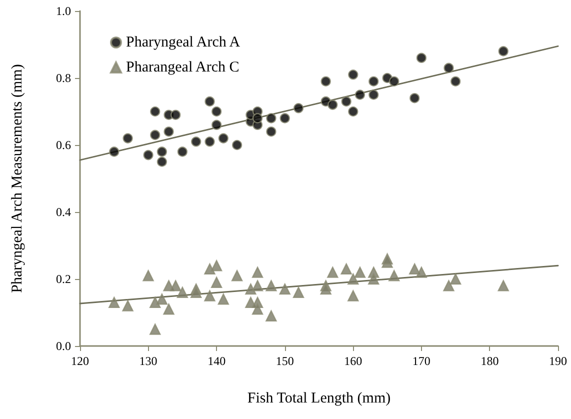 This screenshot has height=419, width=571. What do you see at coordinates (148, 361) in the screenshot?
I see `x-tick-label: 130` at bounding box center [148, 361].